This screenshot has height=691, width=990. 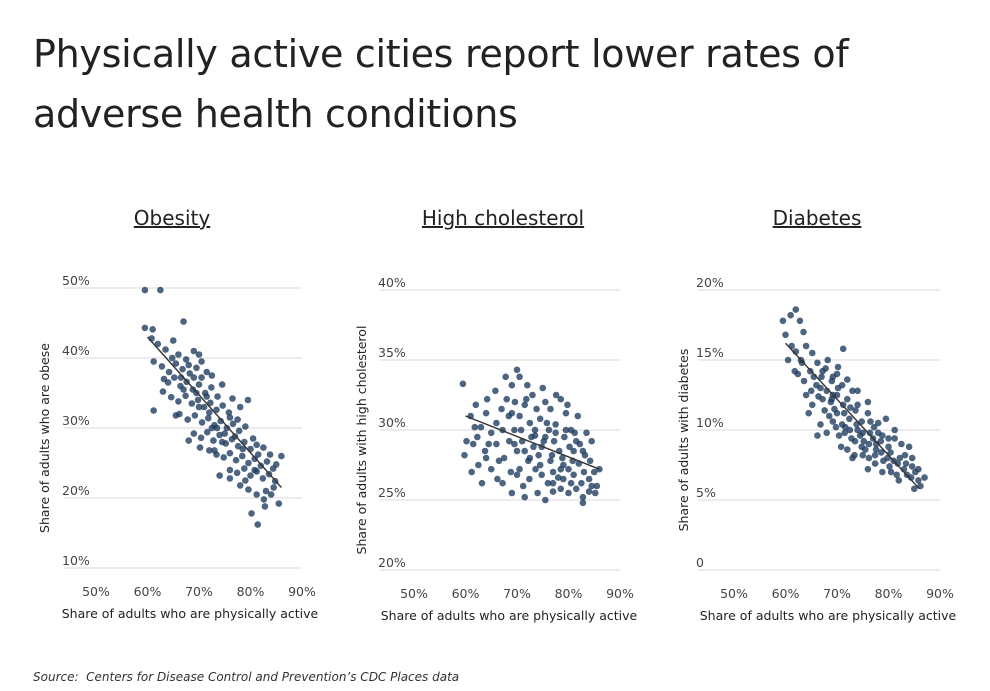 I want to click on x-tick-label: 80%, so click(x=889, y=593).